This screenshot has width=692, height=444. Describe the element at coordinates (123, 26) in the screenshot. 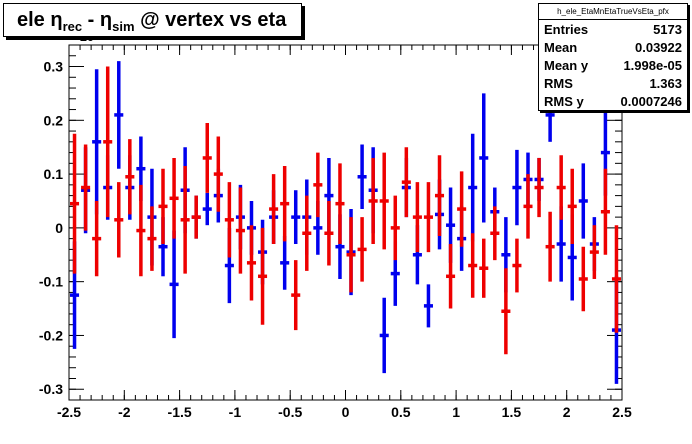

I see `title-sim: sim` at that location.